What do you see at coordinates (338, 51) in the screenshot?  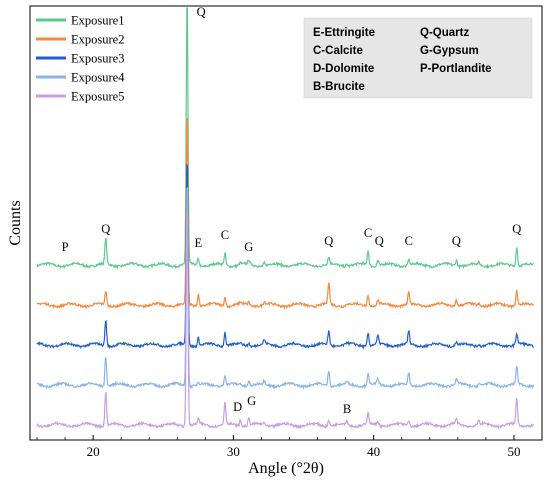 I see `phase-key-entry: C-Calcite` at bounding box center [338, 51].